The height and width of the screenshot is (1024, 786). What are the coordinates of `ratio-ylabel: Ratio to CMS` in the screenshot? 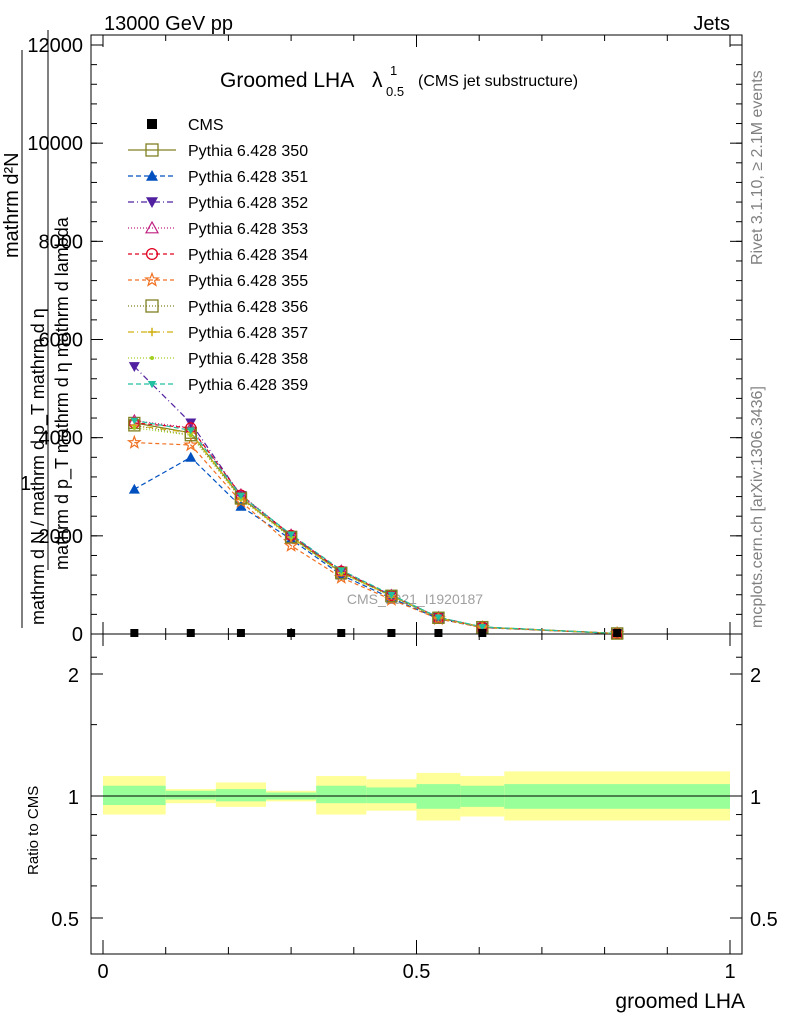 It's located at (33, 830).